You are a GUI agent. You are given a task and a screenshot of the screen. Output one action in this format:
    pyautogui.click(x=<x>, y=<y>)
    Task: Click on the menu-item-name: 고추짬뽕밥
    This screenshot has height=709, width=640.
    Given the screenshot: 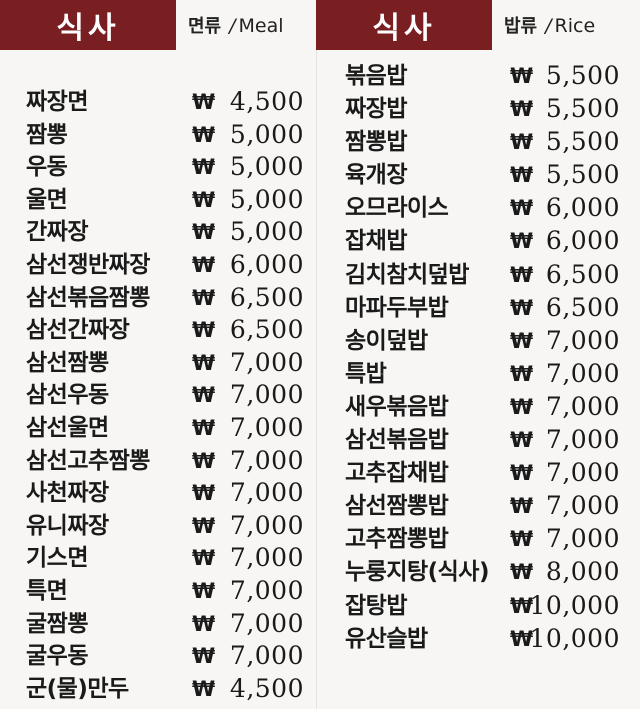 What is the action you would take?
    pyautogui.click(x=397, y=539)
    